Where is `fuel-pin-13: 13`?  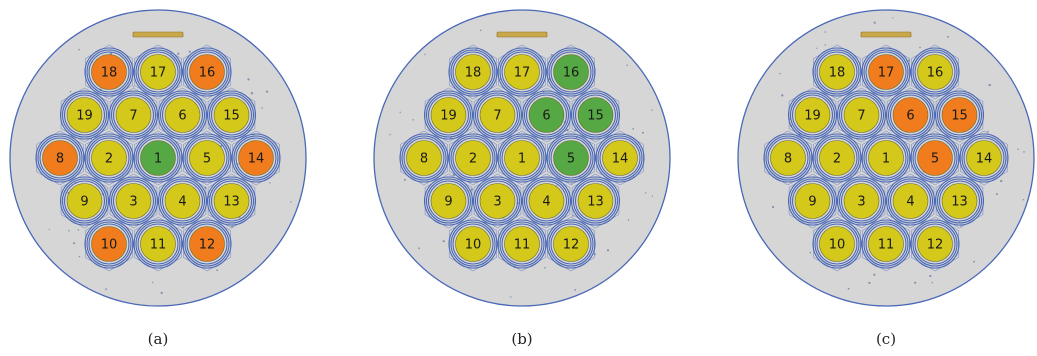
fuel-pin-13: 13 is located at coordinates (231, 201).